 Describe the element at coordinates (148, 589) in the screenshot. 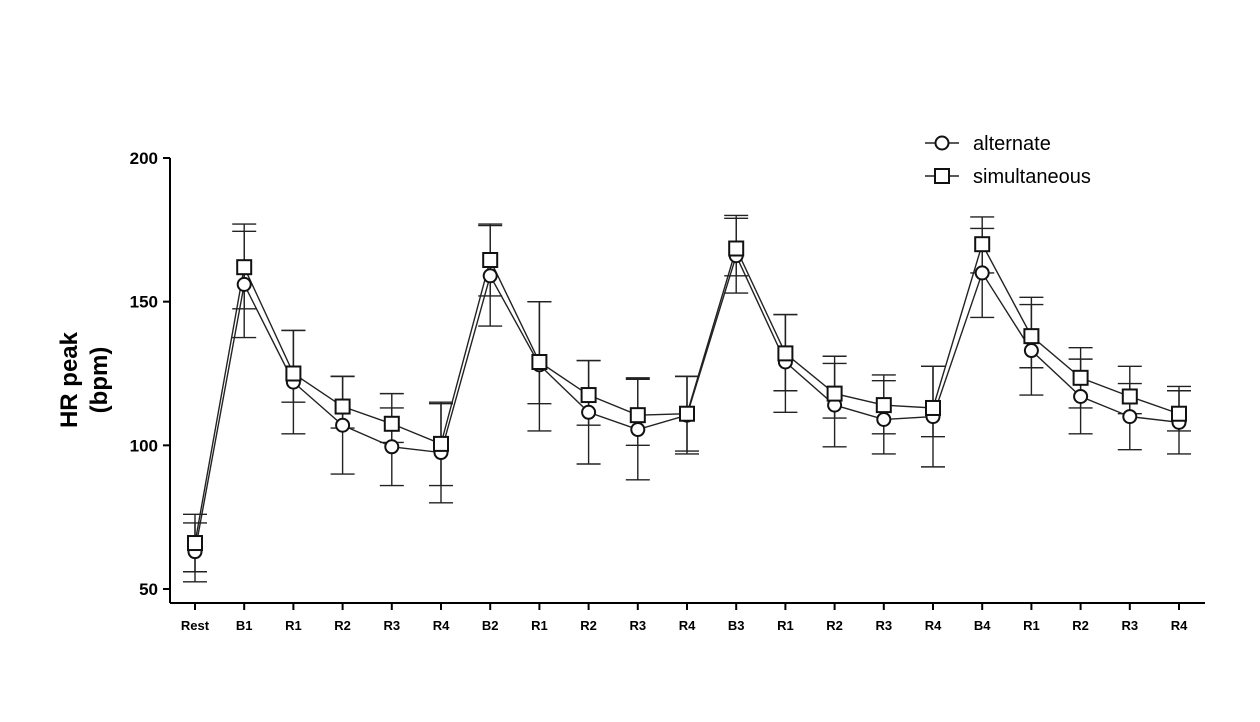

I see `y-tick-label: 50` at that location.